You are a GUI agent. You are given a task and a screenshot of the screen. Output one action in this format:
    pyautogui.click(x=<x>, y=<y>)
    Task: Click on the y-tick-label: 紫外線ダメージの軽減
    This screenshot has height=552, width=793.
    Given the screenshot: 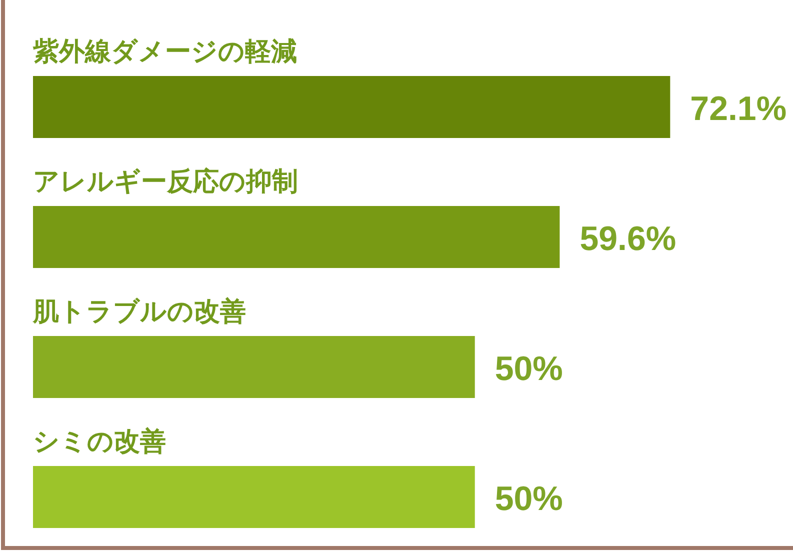 What is the action you would take?
    pyautogui.click(x=164, y=52)
    